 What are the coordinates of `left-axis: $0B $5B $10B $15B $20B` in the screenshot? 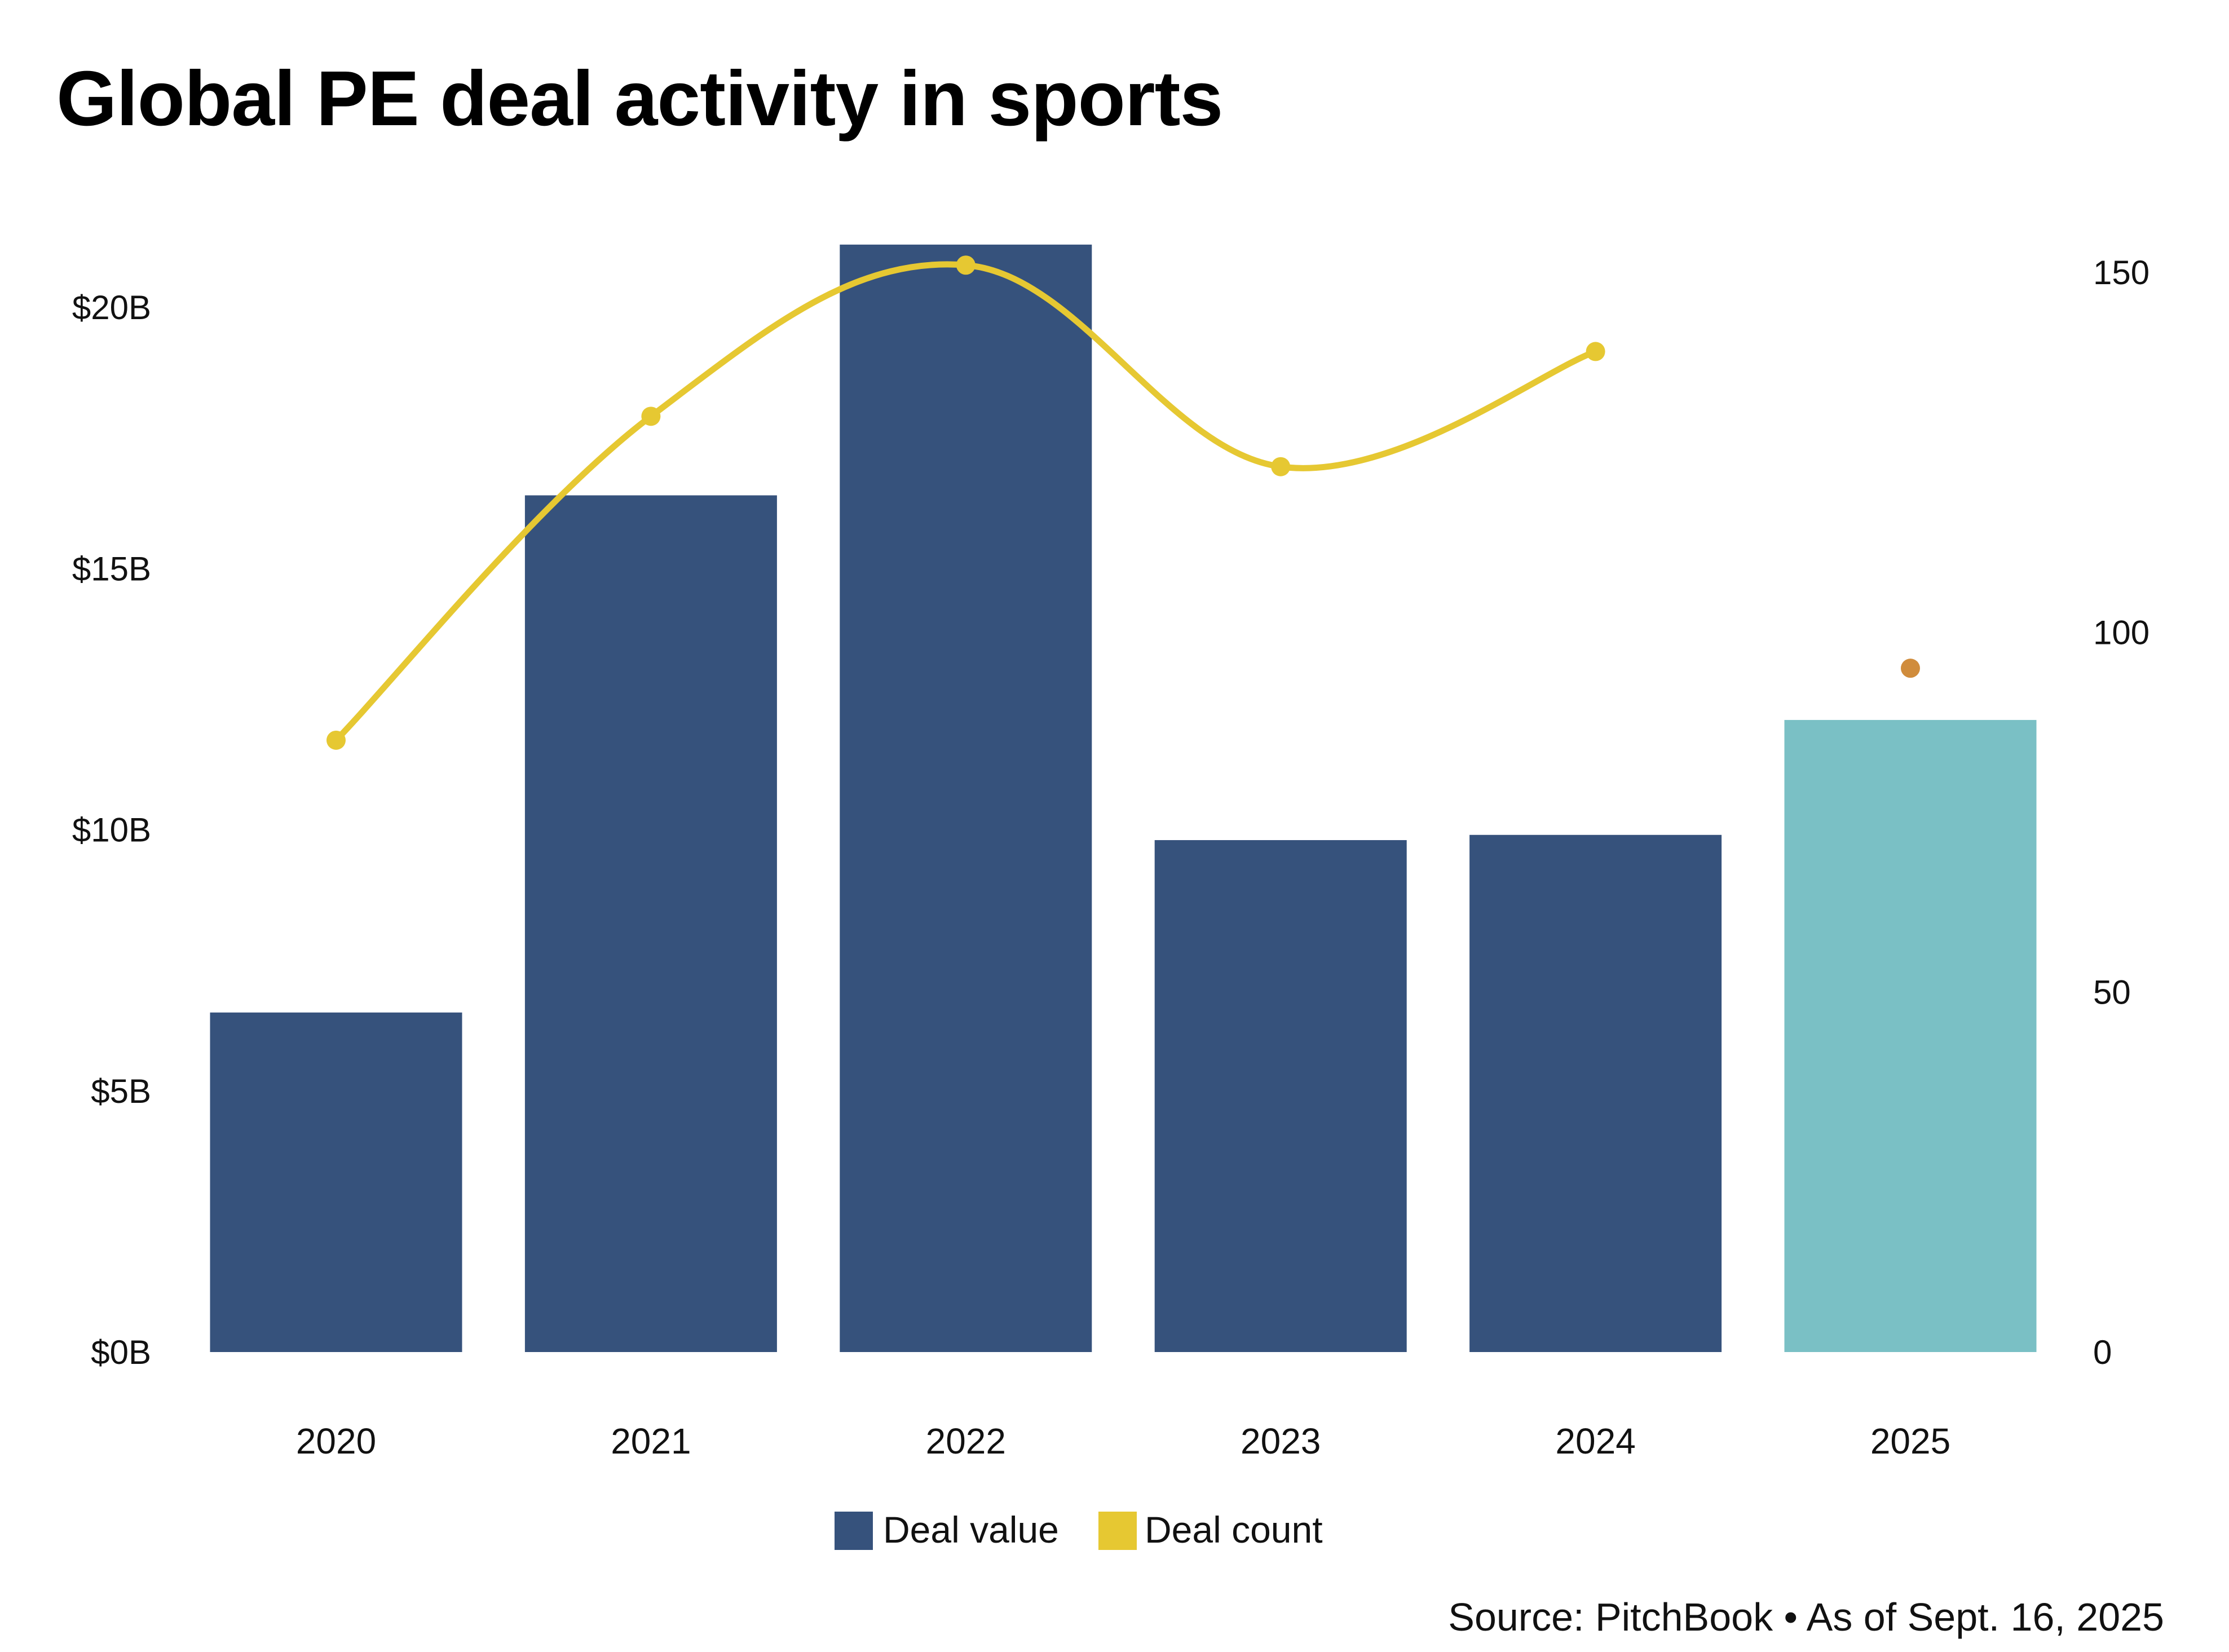 It's located at (111, 830).